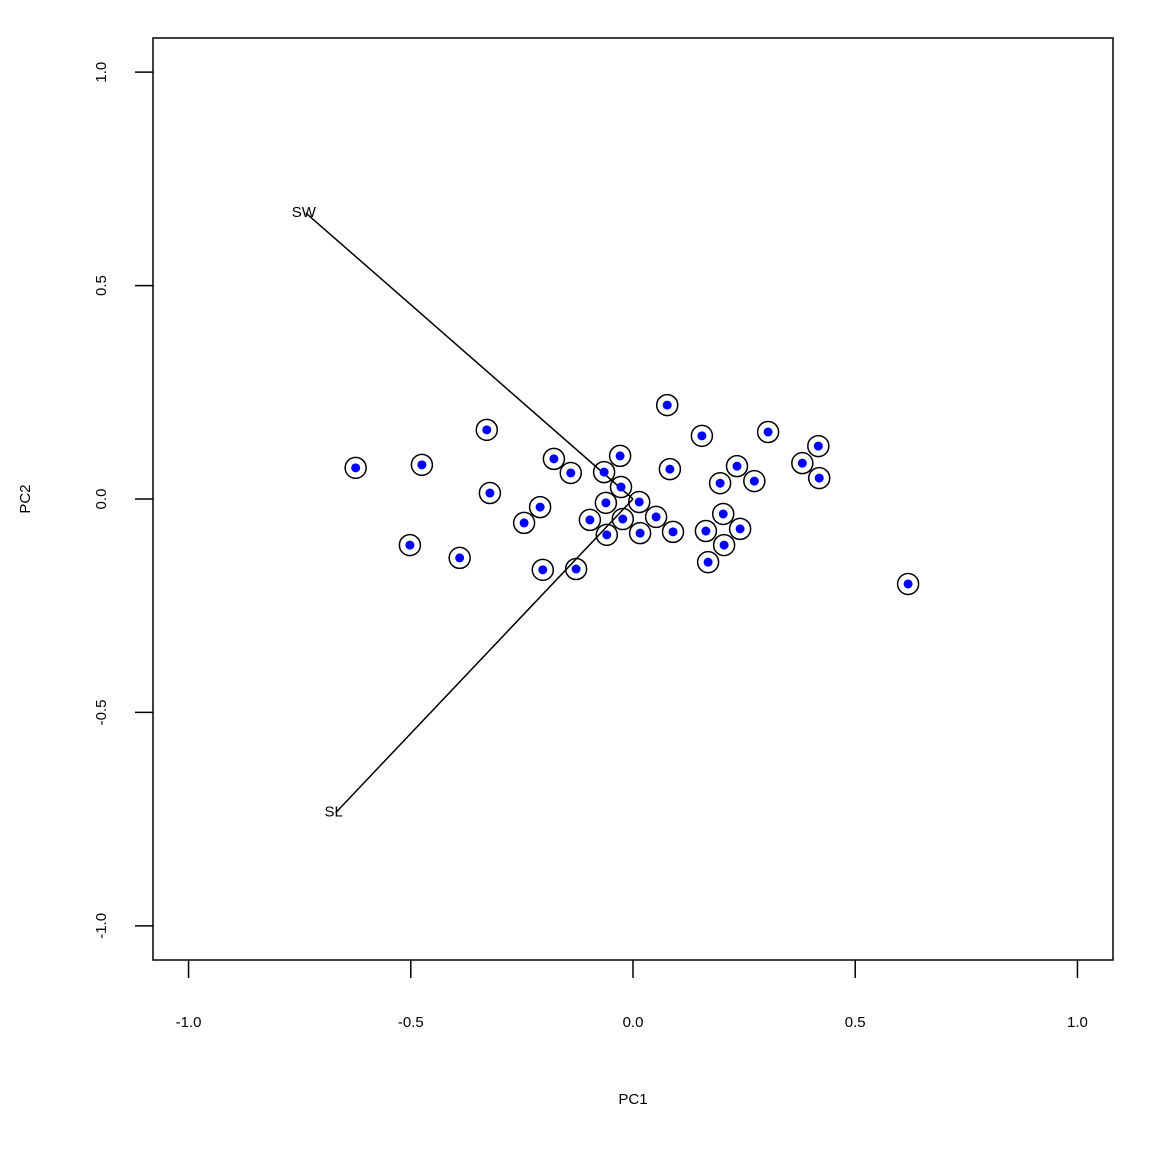  Describe the element at coordinates (632, 1099) in the screenshot. I see `x-axis-title: PC1` at that location.